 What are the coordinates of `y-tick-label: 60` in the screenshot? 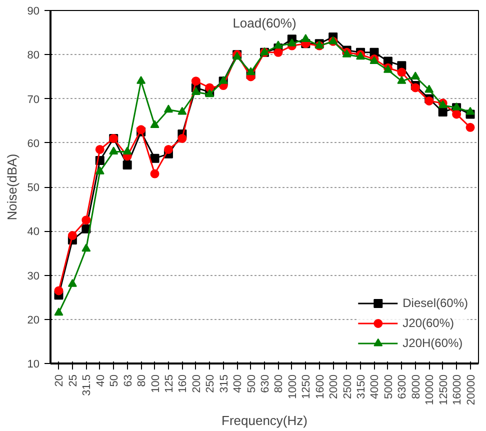 It's located at (33, 144).